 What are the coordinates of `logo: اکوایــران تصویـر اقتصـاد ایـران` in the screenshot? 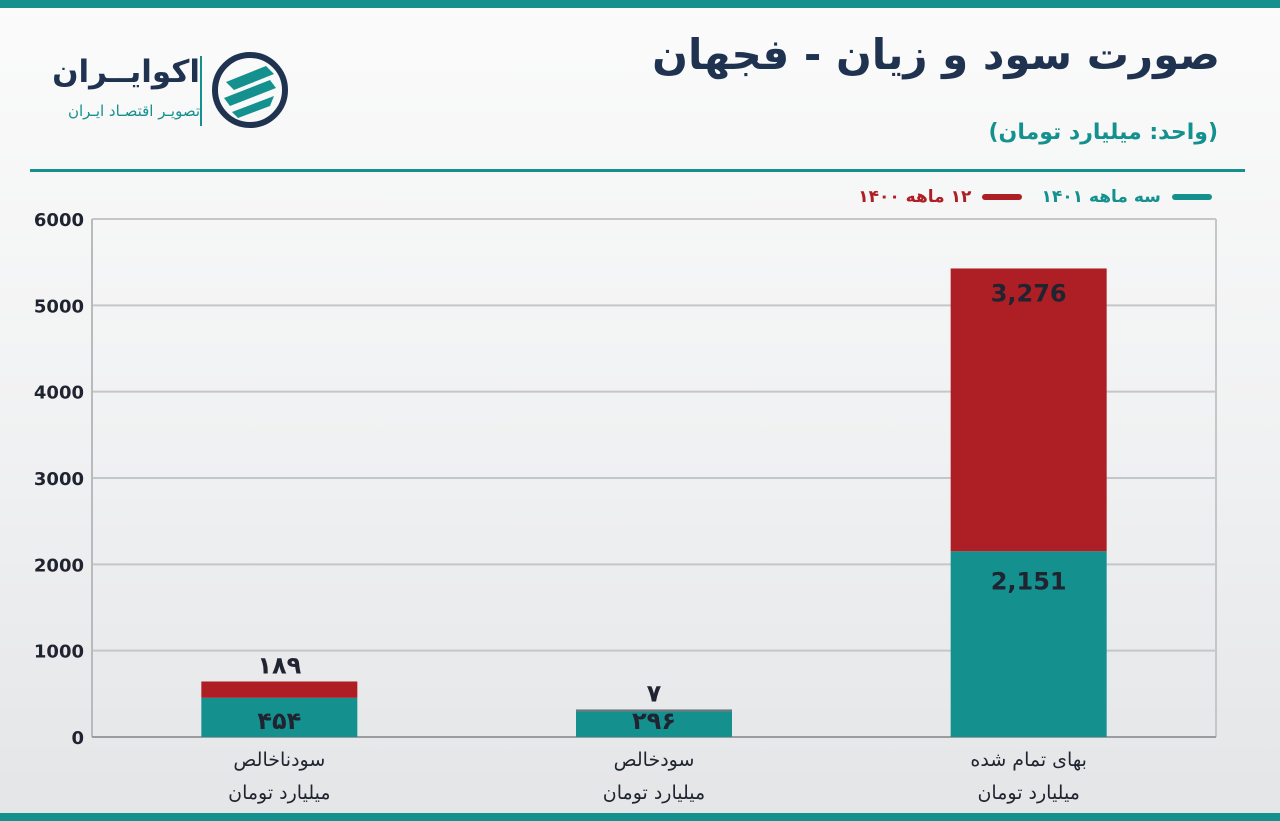 It's located at (160, 90).